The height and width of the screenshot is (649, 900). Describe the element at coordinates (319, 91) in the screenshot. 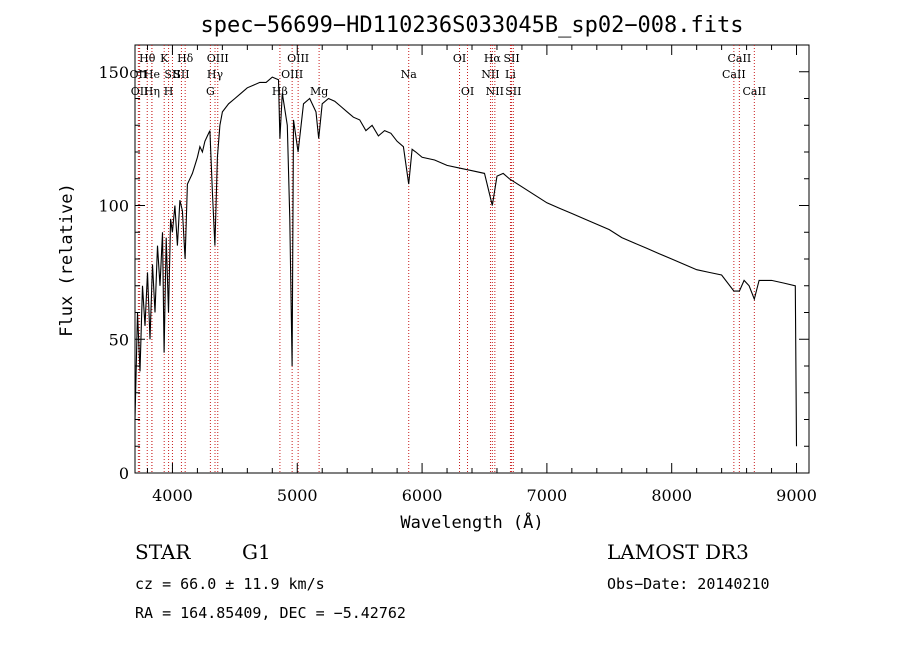

I see `spectral-line-label: Mg` at that location.